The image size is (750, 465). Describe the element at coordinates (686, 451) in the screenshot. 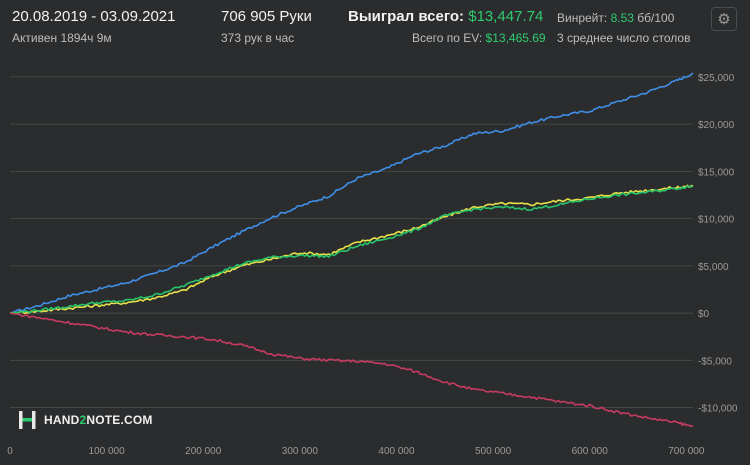

I see `x-tick-label: 700 000` at that location.